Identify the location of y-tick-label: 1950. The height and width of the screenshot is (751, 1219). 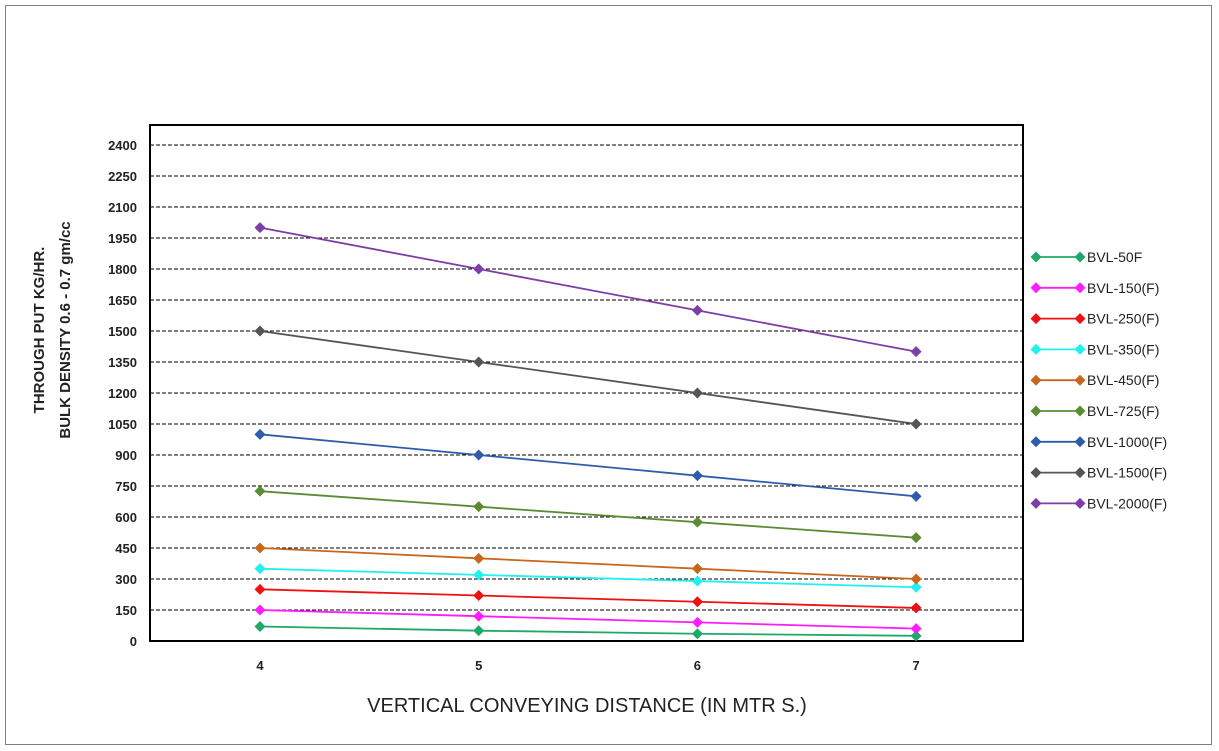
(122, 238).